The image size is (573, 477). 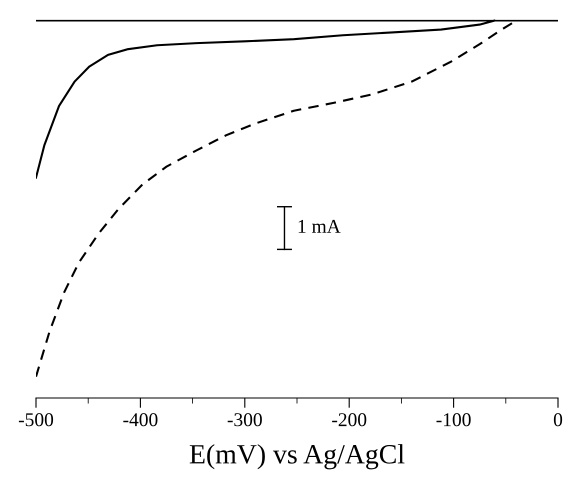 What do you see at coordinates (297, 457) in the screenshot?
I see `x-axis-title: E(mV) vs Ag/AgCl` at bounding box center [297, 457].